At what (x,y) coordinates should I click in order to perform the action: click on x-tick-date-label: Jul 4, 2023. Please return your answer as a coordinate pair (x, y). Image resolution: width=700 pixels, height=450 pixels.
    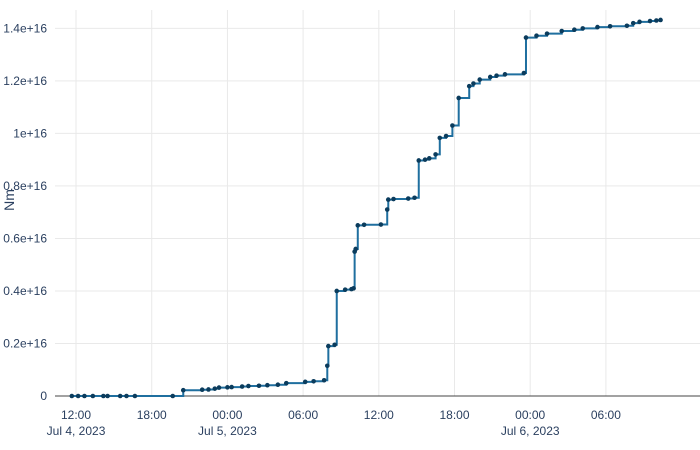
    Looking at the image, I should click on (76, 431).